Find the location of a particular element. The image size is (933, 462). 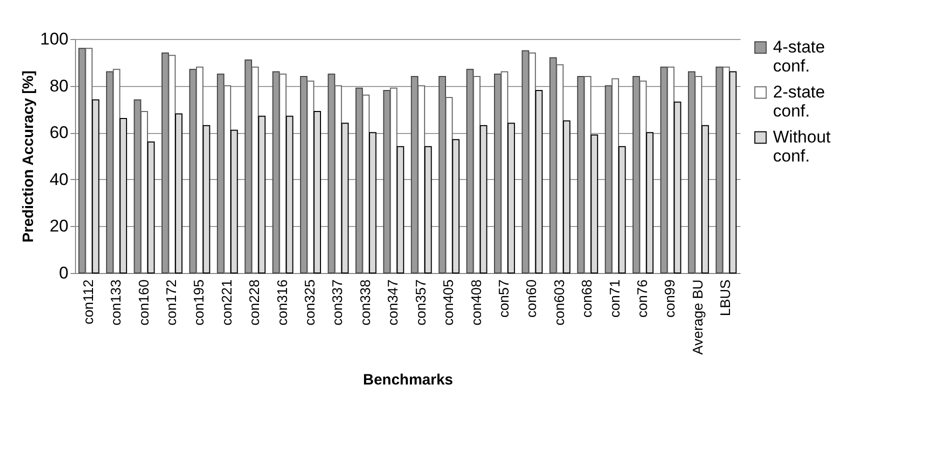

legend-label: 2-state conf. is located at coordinates (799, 101).